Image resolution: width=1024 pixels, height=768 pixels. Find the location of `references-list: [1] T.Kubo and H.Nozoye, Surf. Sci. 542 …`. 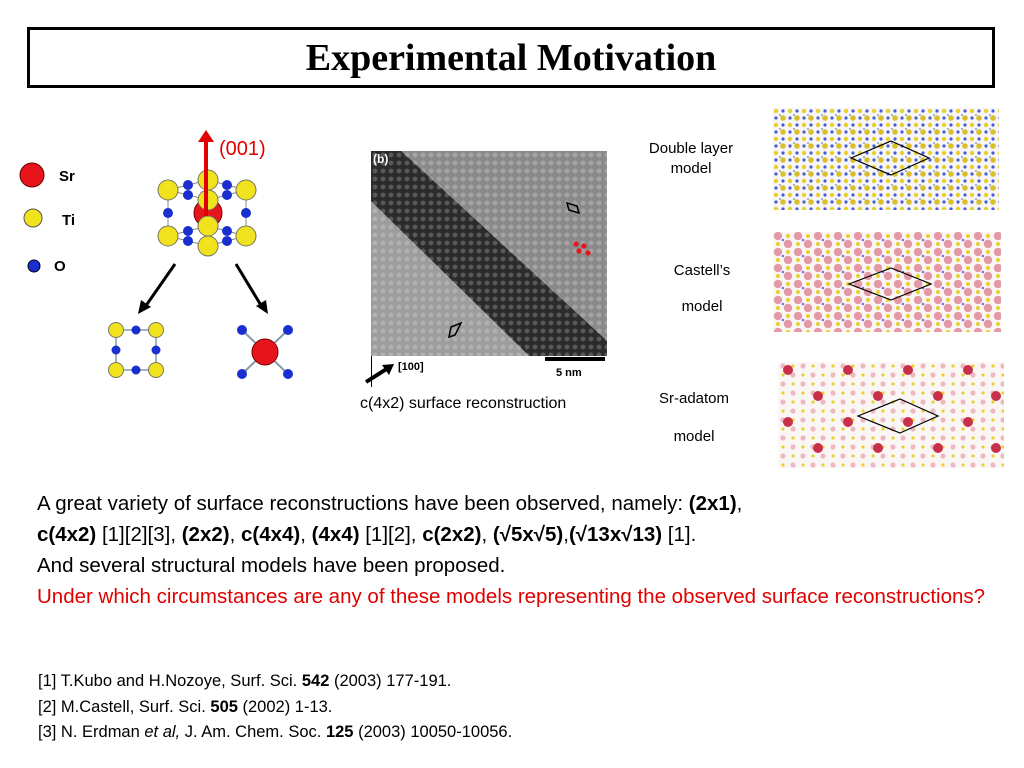

references-list: [1] T.Kubo and H.Nozoye, Surf. Sci. 542 … is located at coordinates (275, 707).